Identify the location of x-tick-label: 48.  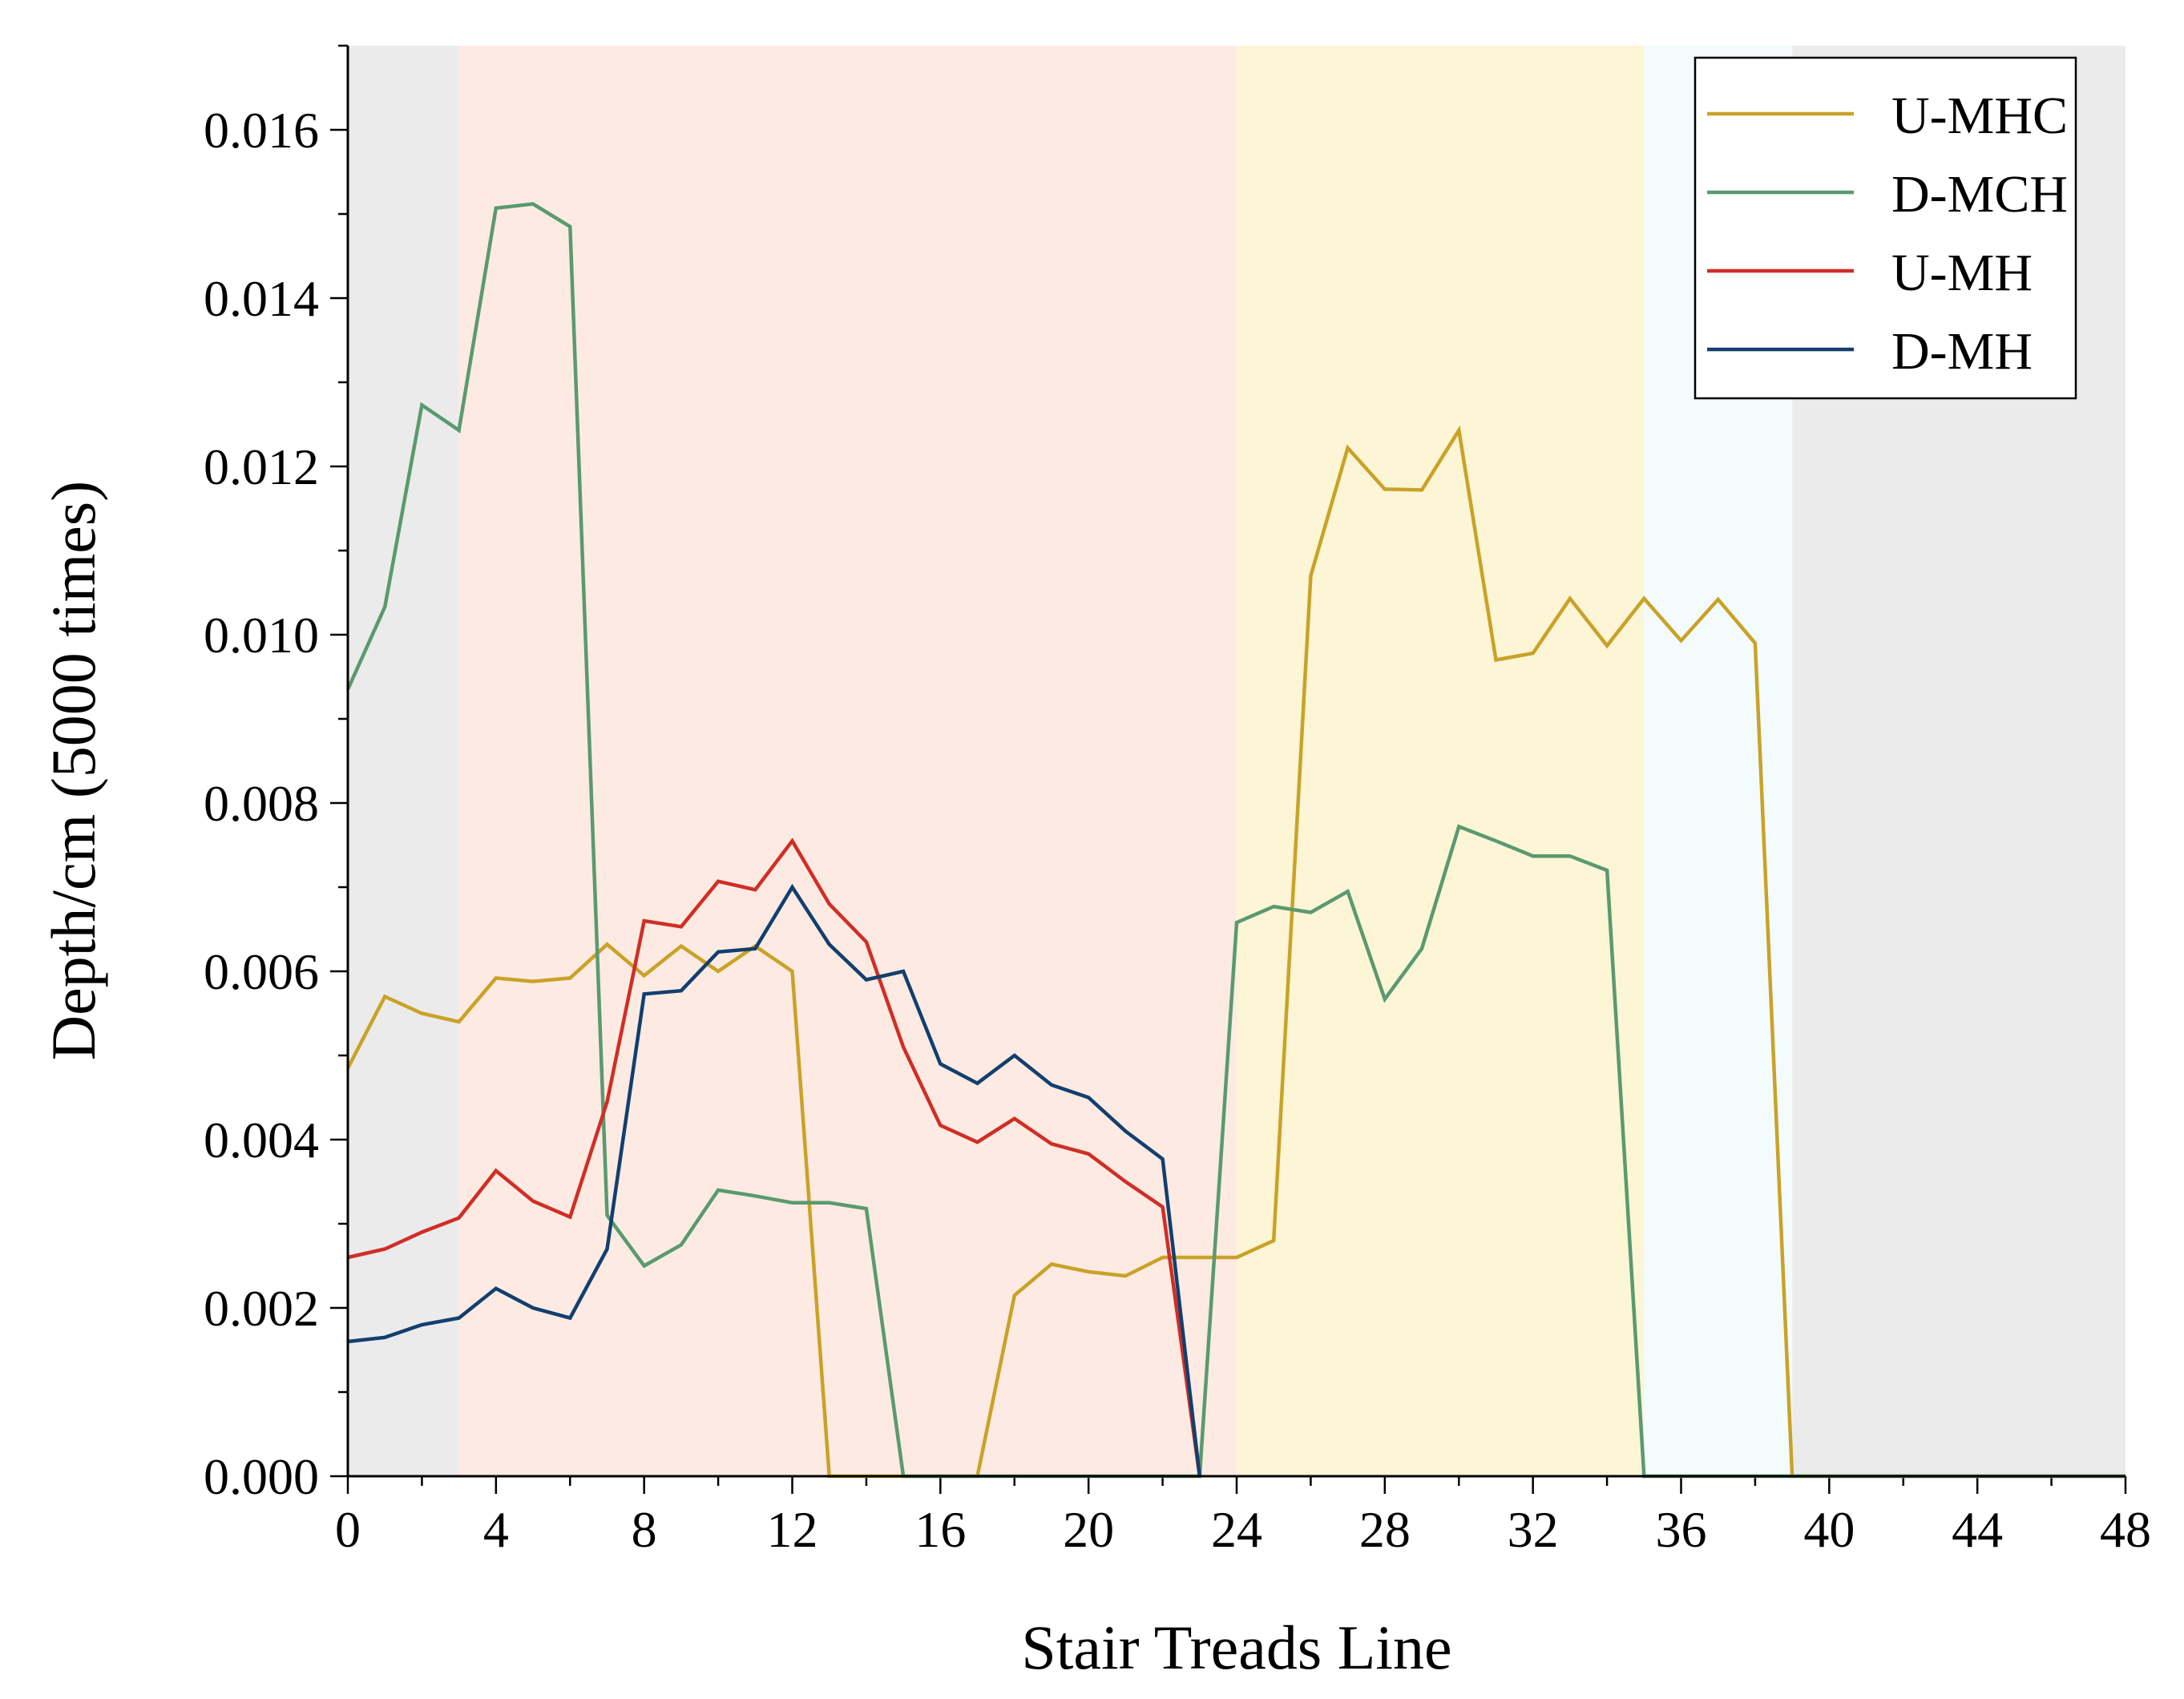
(2125, 1529).